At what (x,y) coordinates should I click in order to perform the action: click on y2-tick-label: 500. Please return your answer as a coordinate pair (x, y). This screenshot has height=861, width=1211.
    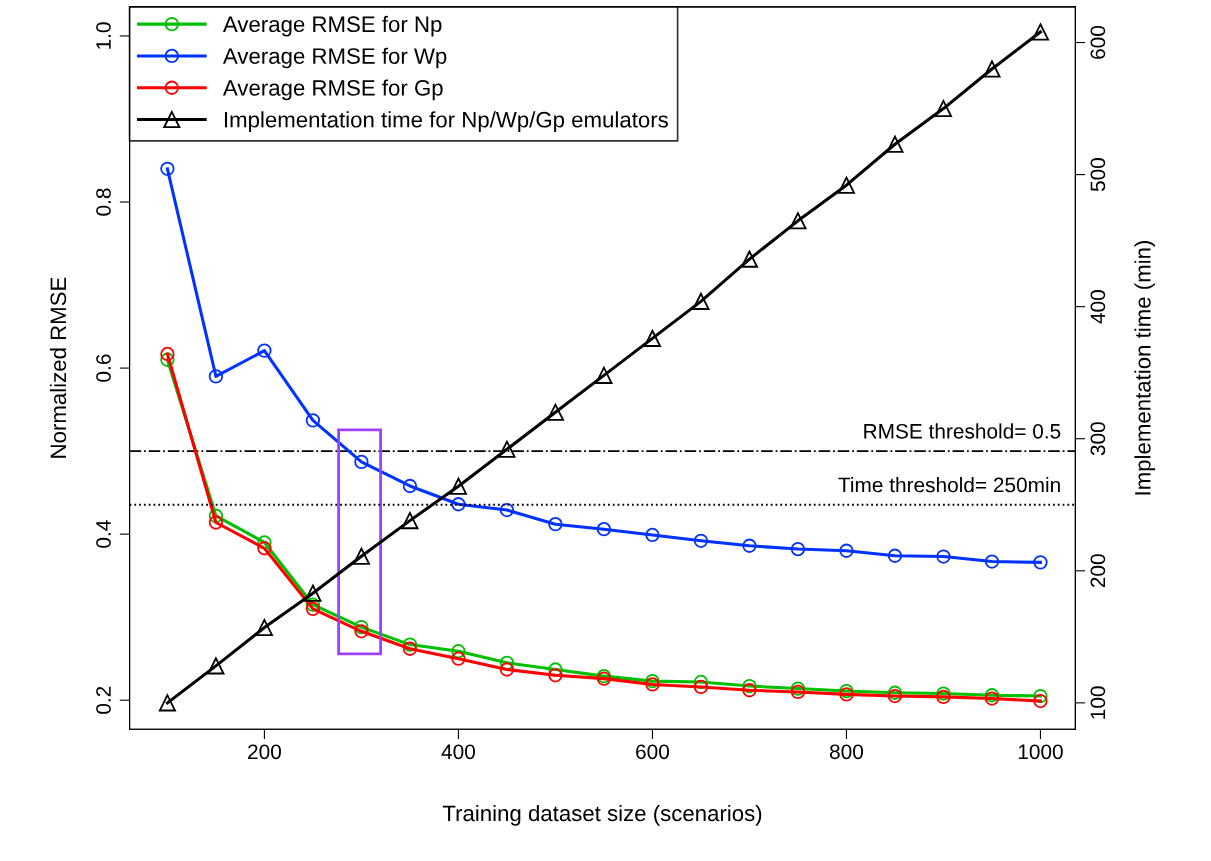
    Looking at the image, I should click on (1098, 175).